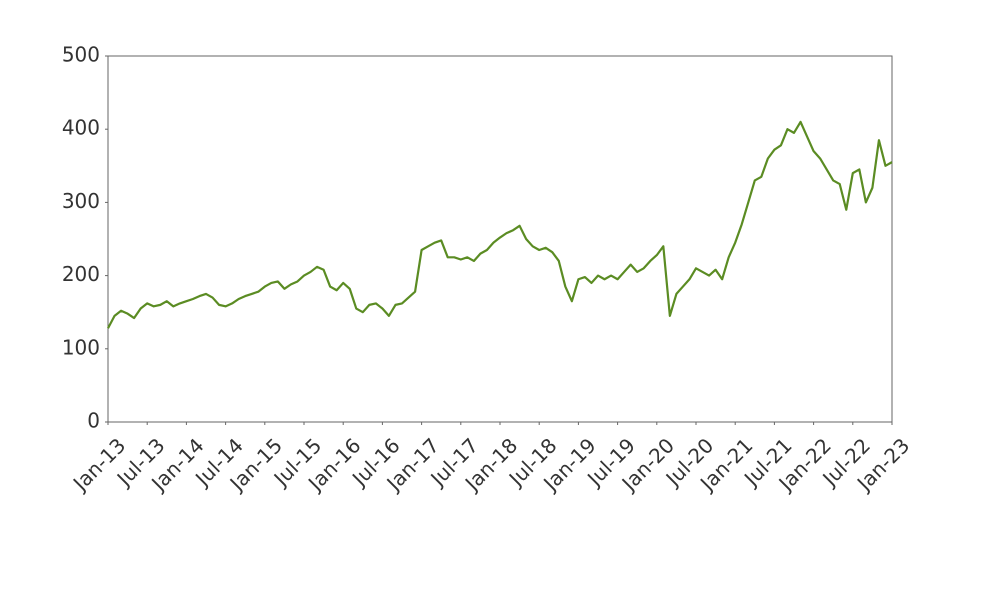  I want to click on y-tick-label: 200, so click(81, 274).